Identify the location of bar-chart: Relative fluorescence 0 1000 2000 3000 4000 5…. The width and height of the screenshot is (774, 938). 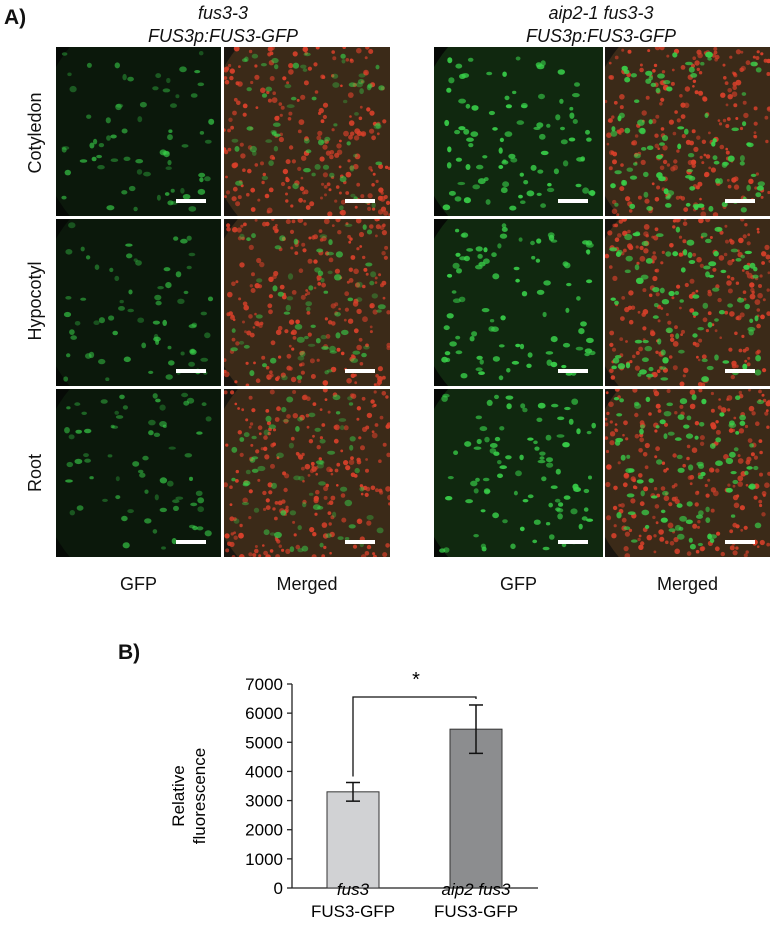
(353, 795).